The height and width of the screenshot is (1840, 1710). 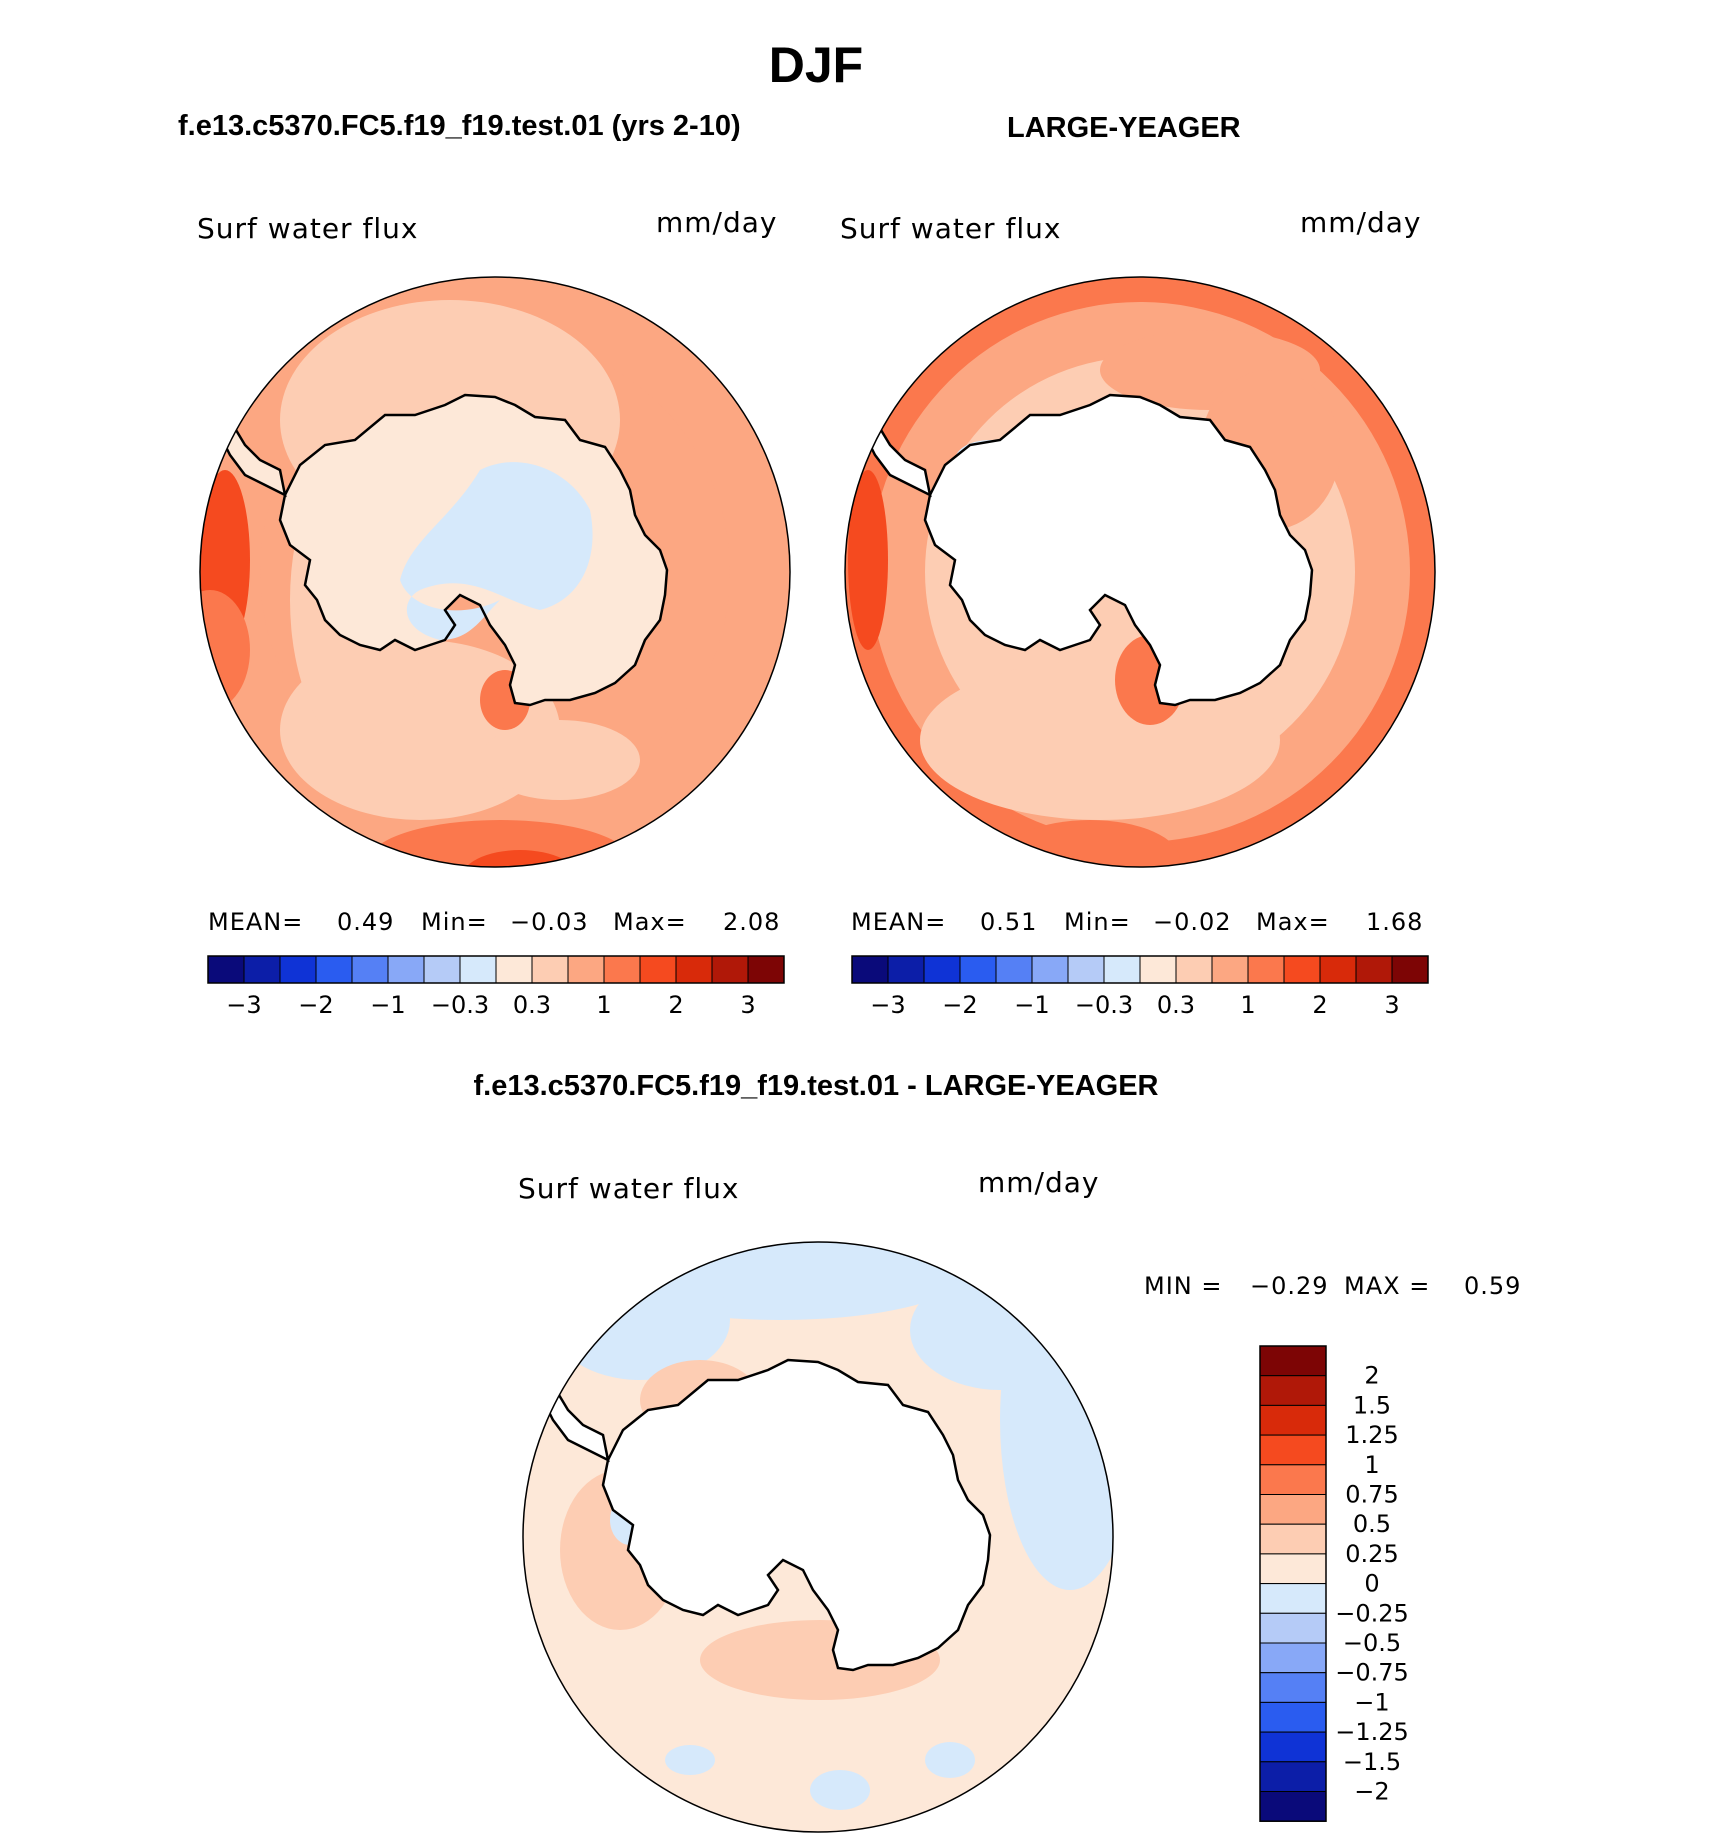 I want to click on panel1-min-value: −0.03, so click(x=549, y=922).